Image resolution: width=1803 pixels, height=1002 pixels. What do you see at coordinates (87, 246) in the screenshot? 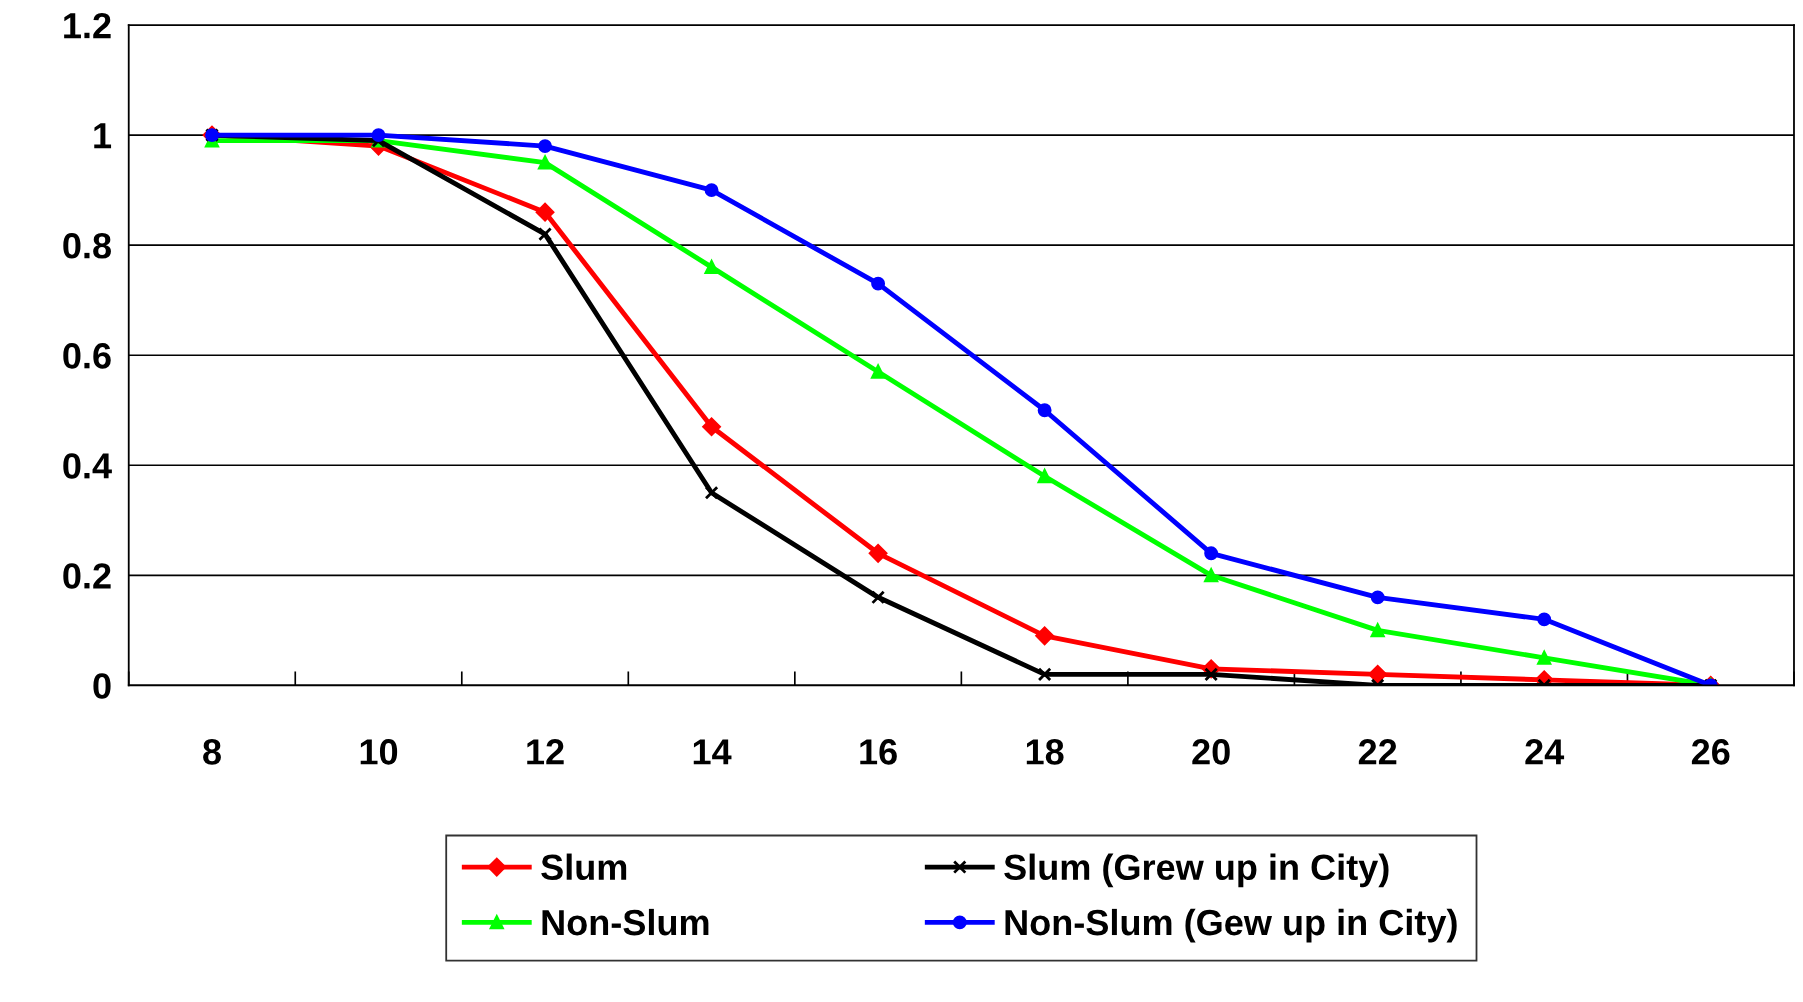
I see `y-tick-label: 0.8` at bounding box center [87, 246].